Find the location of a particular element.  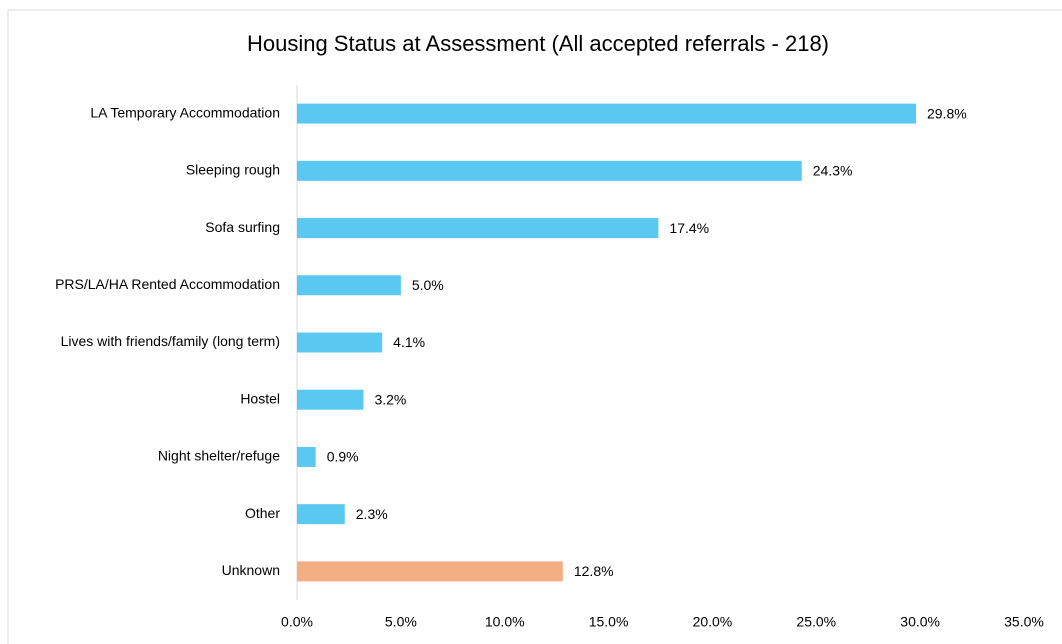

y-tick-label: Other is located at coordinates (262, 513).